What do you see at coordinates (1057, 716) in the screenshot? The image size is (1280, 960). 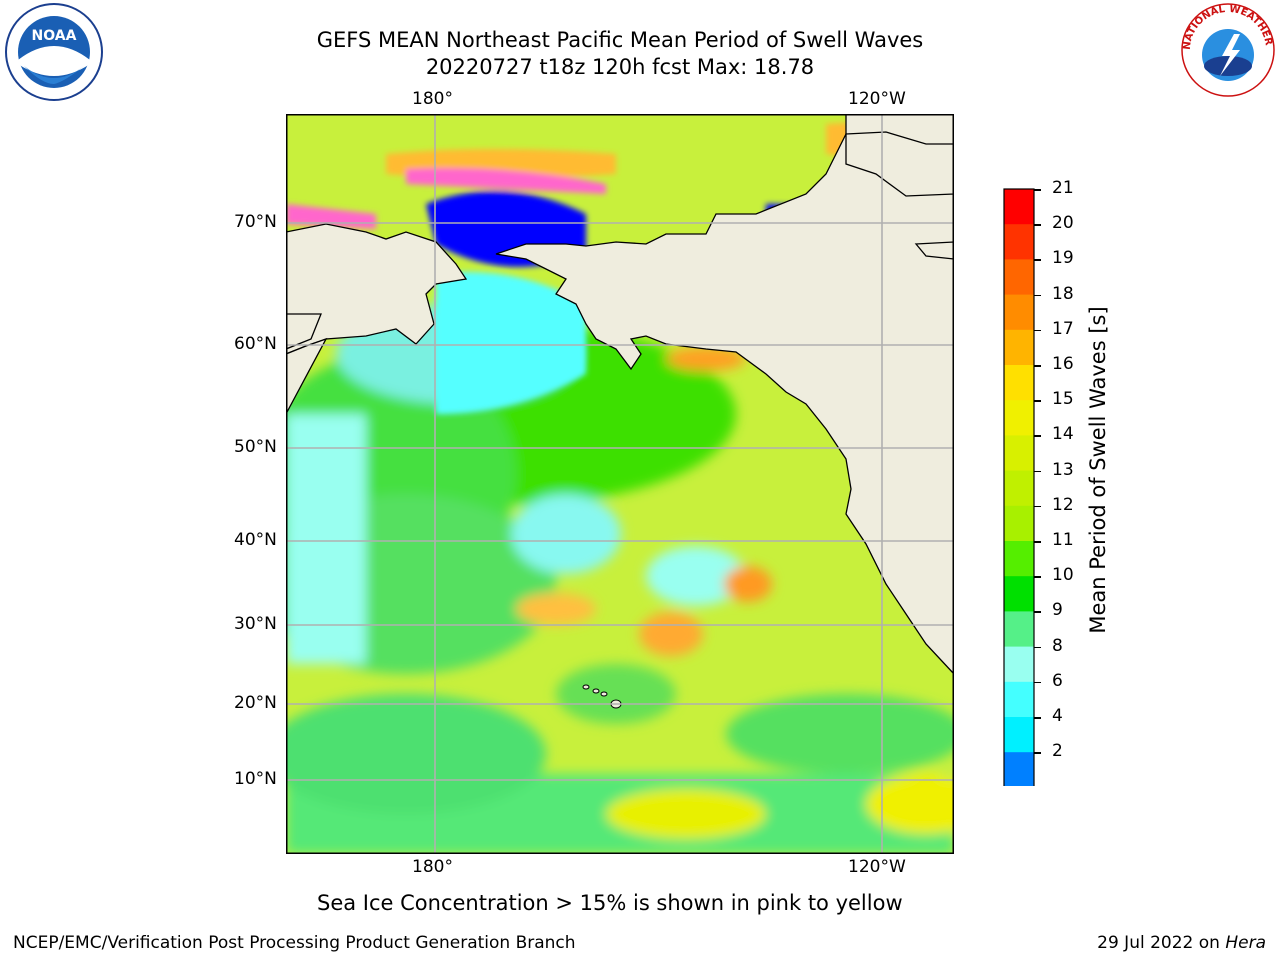 I see `colorbar-tick-label: 4` at bounding box center [1057, 716].